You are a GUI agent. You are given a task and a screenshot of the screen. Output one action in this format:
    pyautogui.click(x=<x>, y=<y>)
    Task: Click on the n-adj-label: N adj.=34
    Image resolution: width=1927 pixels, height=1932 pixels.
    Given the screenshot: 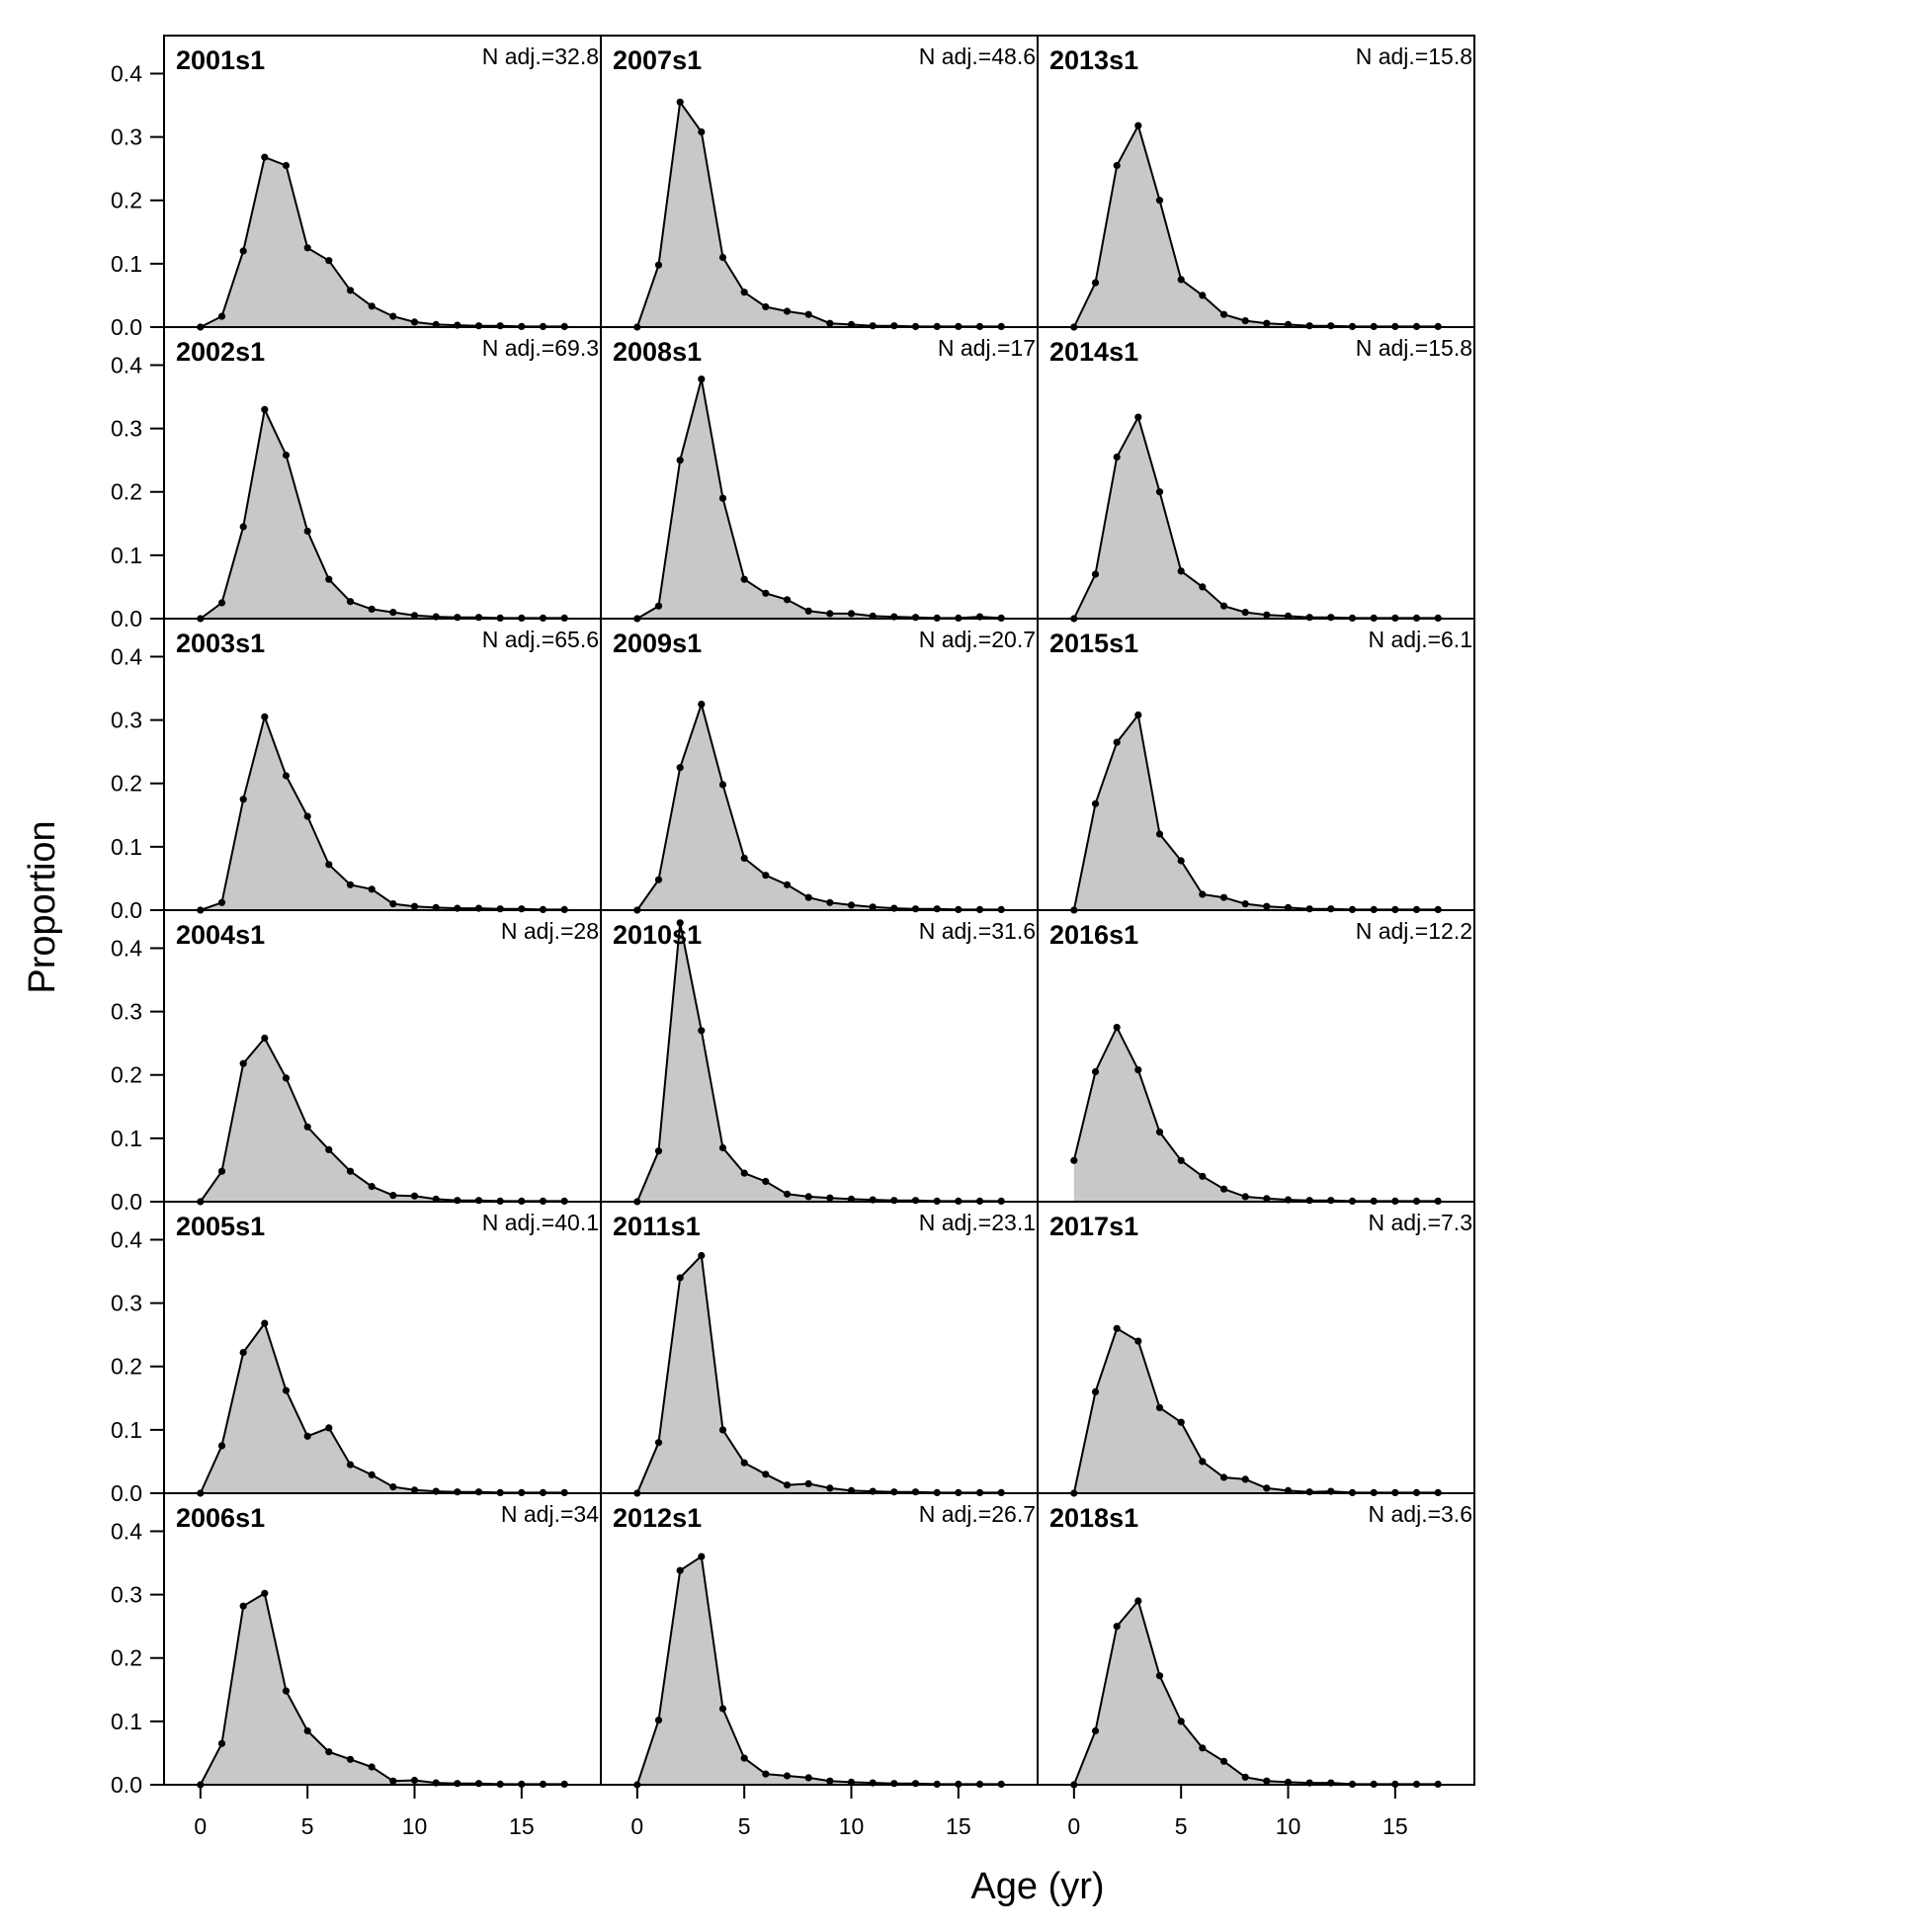 What is the action you would take?
    pyautogui.click(x=550, y=1514)
    